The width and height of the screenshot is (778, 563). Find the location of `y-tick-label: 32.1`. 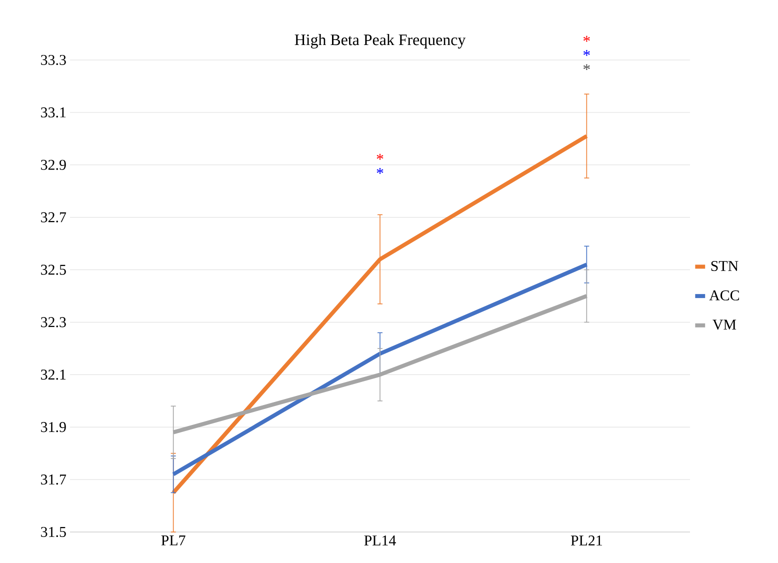

y-tick-label: 32.1 is located at coordinates (53, 375).